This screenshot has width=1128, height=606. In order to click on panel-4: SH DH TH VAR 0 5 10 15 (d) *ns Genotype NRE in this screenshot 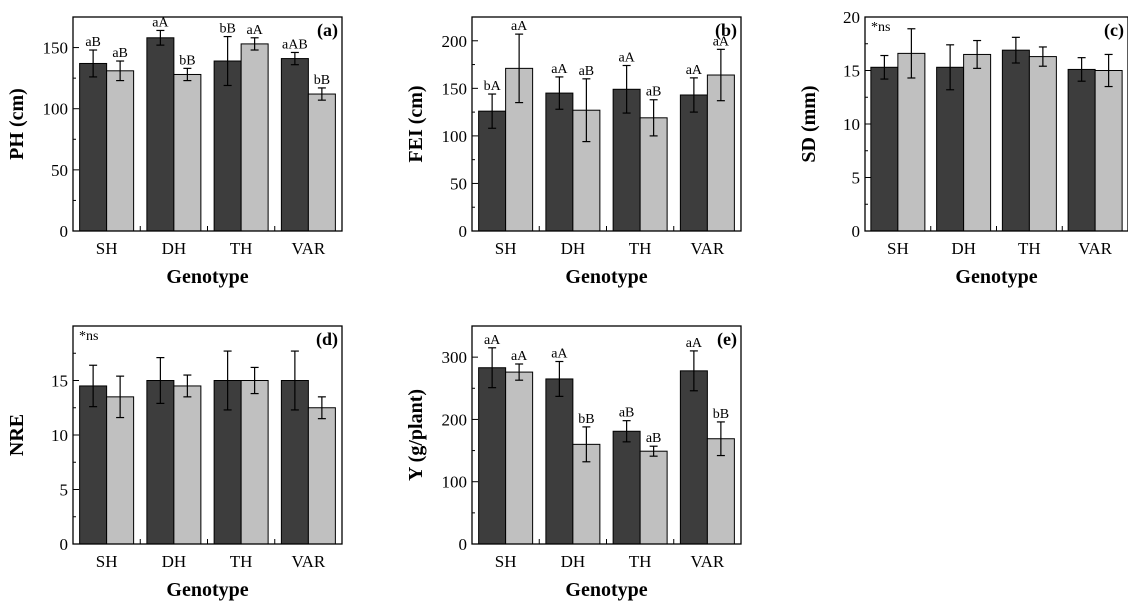, I will do `click(174, 463)`.